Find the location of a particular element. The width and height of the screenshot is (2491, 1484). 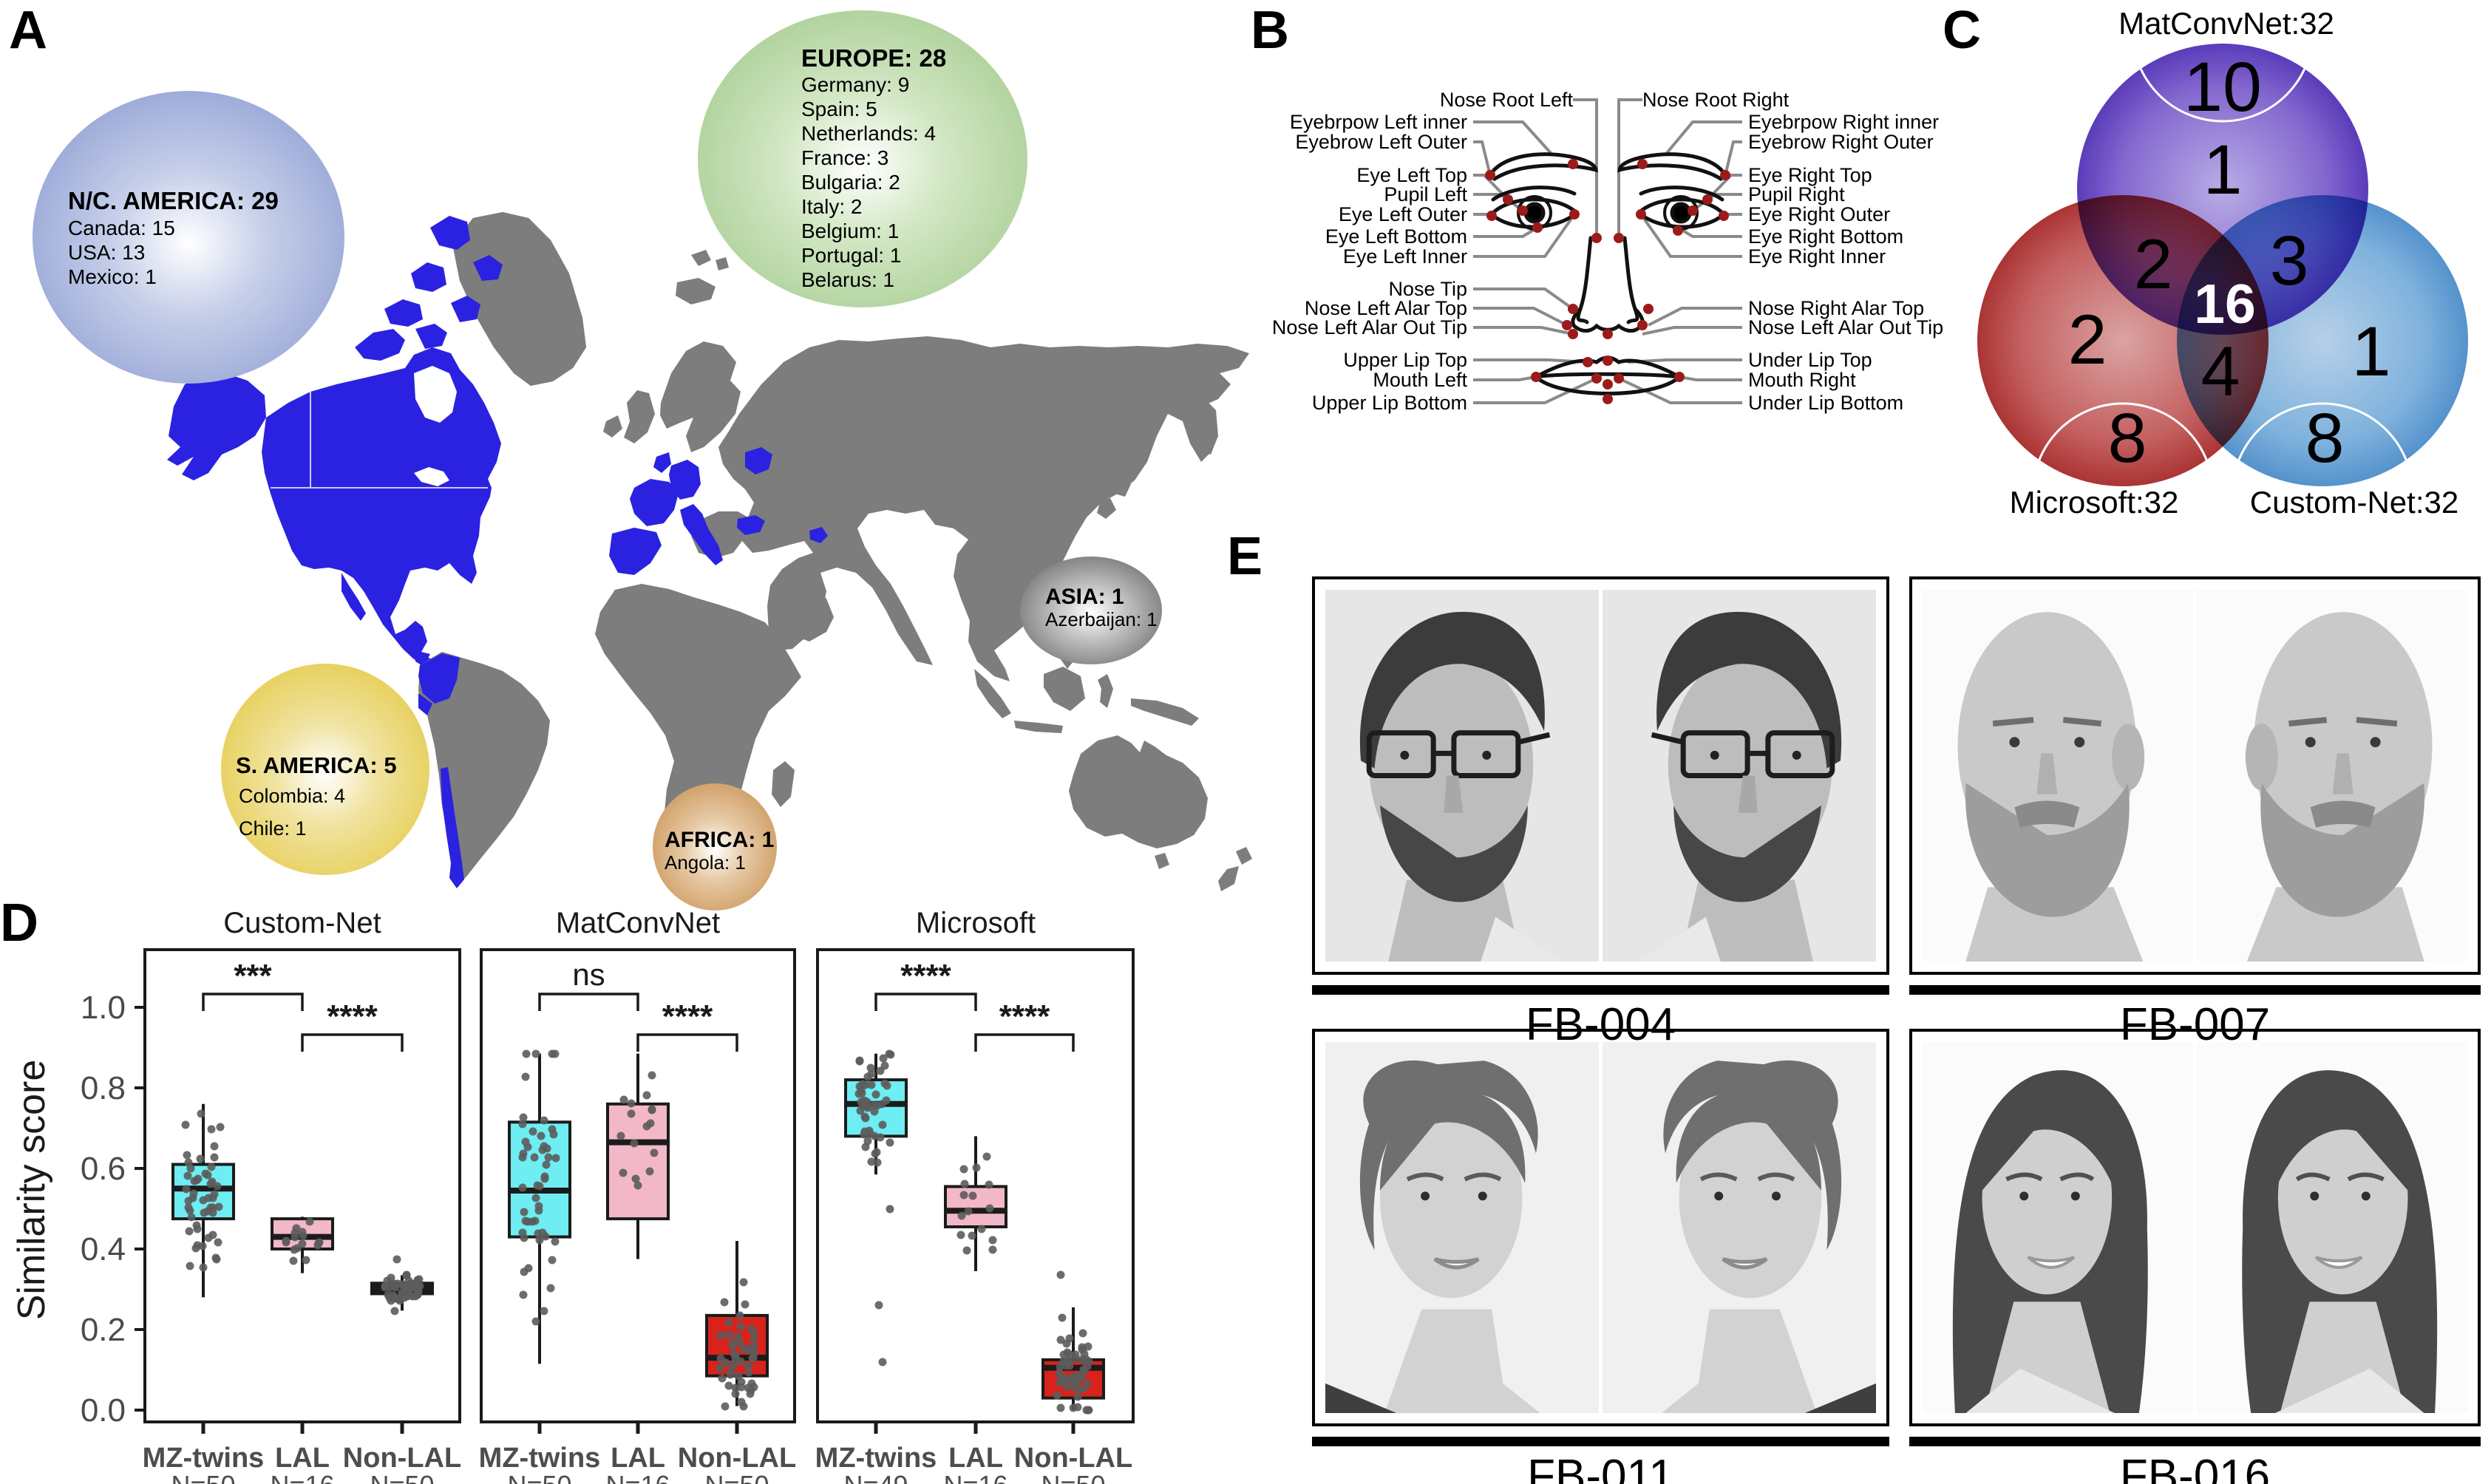

svg-text: Canada: 15 is located at coordinates (121, 228).